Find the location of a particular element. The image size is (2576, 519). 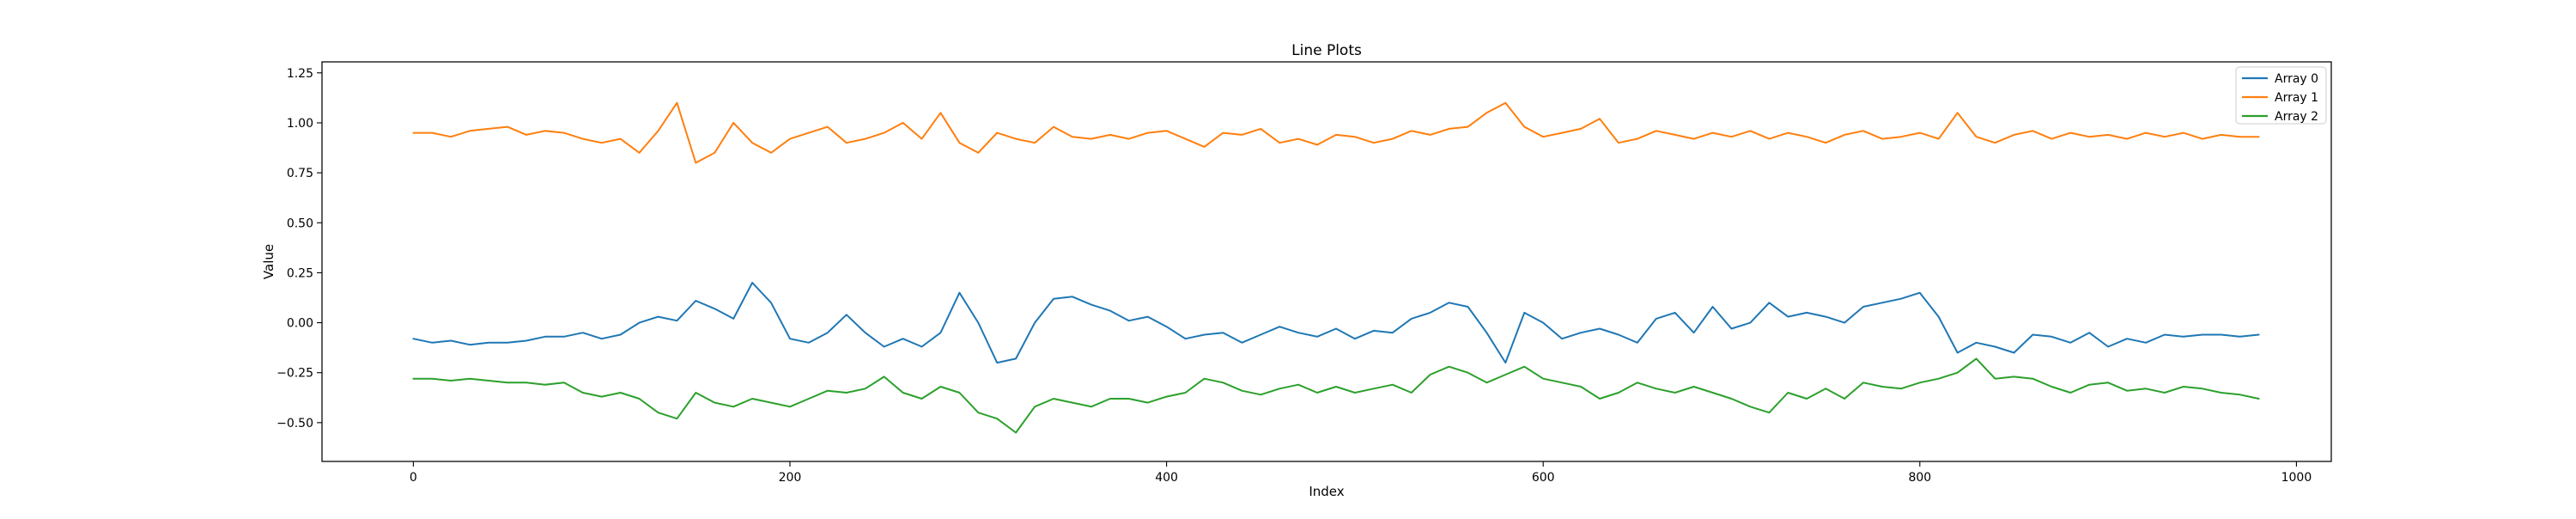

x-tick-label: 0 is located at coordinates (413, 478).